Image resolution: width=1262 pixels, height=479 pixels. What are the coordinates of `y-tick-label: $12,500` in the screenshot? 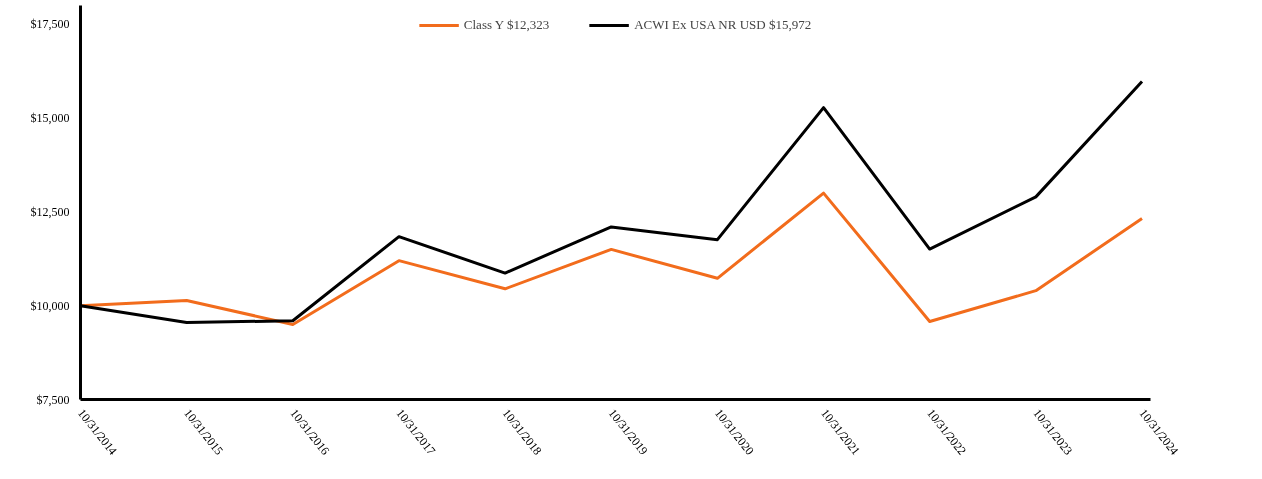 It's located at (50, 211).